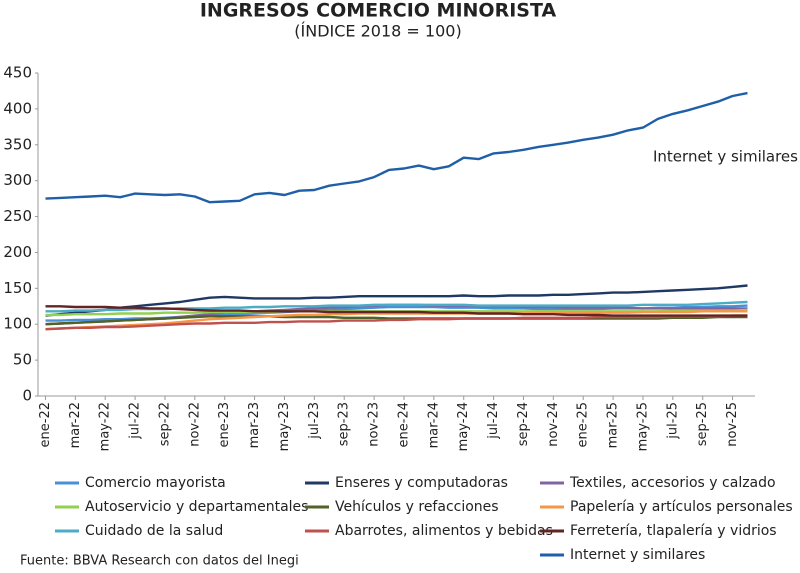 The height and width of the screenshot is (573, 800). What do you see at coordinates (523, 424) in the screenshot?
I see `x-tick-label: sep-24` at bounding box center [523, 424].